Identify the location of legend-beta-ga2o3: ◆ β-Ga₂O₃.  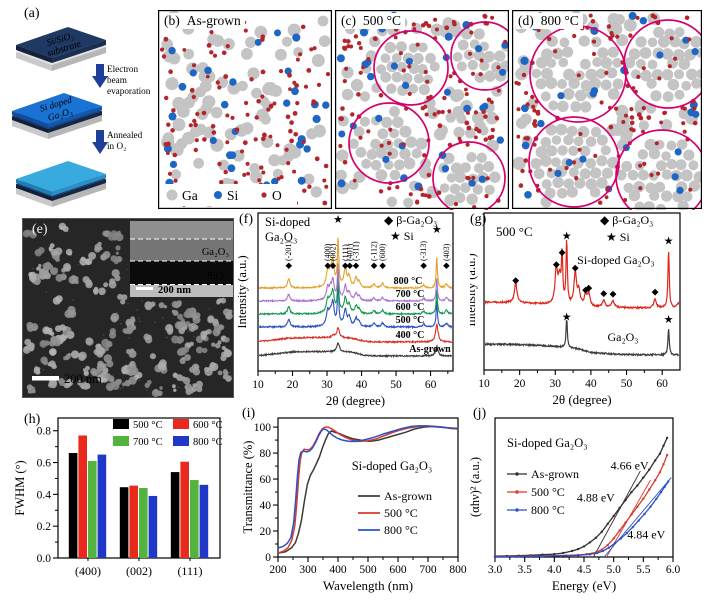
(626, 220).